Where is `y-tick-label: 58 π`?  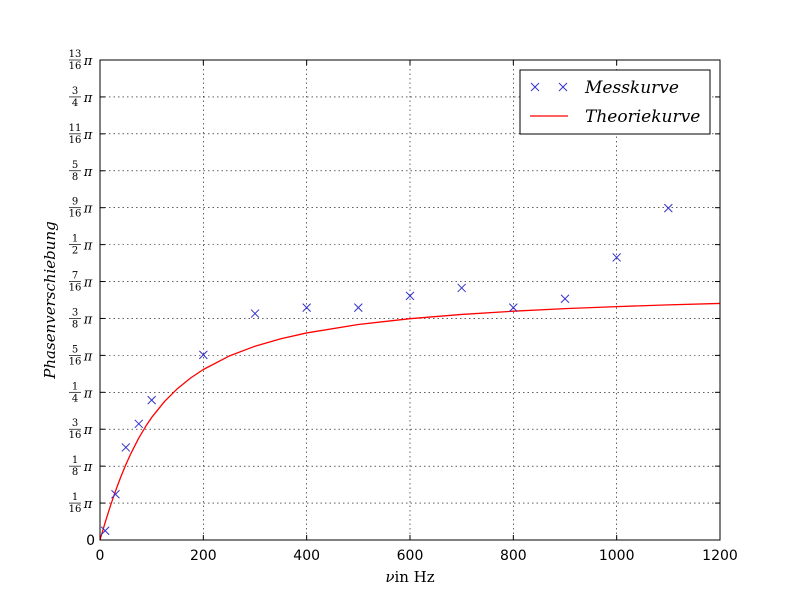
y-tick-label: 58 π is located at coordinates (81, 171).